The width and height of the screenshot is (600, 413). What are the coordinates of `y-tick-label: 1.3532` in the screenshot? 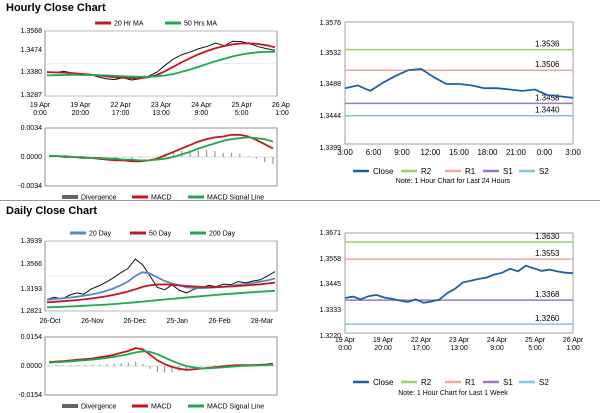 It's located at (331, 53).